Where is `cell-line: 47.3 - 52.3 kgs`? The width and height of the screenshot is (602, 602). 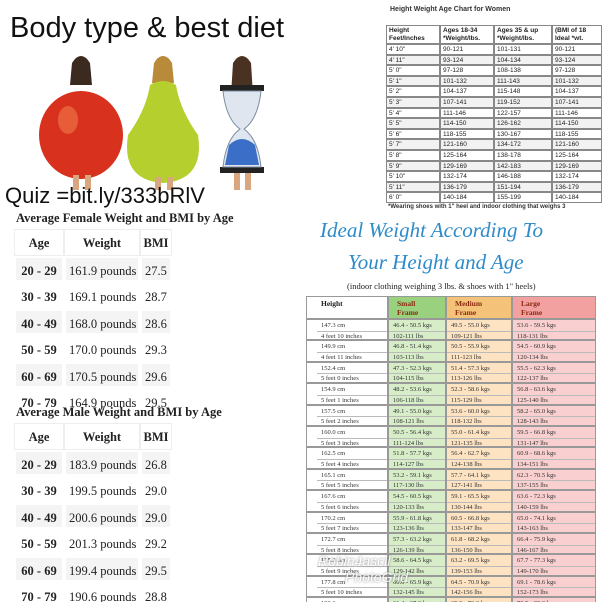 cell-line: 47.3 - 52.3 kgs is located at coordinates (412, 368).